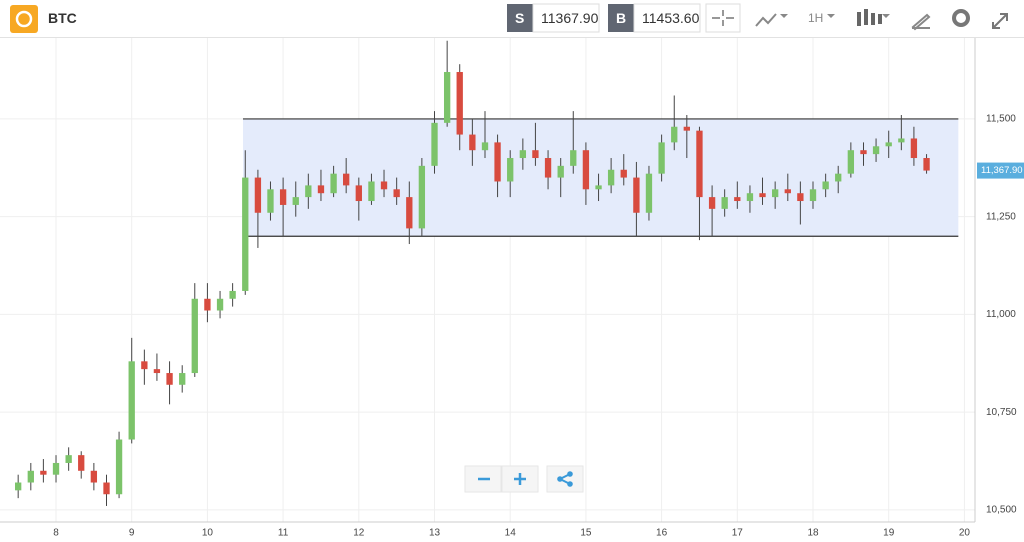 The width and height of the screenshot is (1024, 542). I want to click on buy-box, so click(667, 18).